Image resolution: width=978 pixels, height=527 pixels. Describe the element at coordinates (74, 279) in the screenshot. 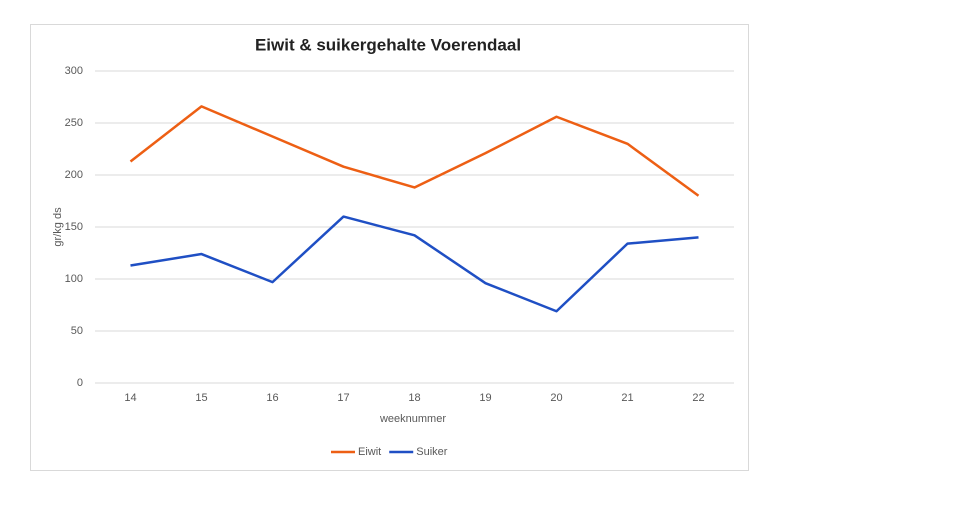

I see `y-tick-label: 100` at that location.